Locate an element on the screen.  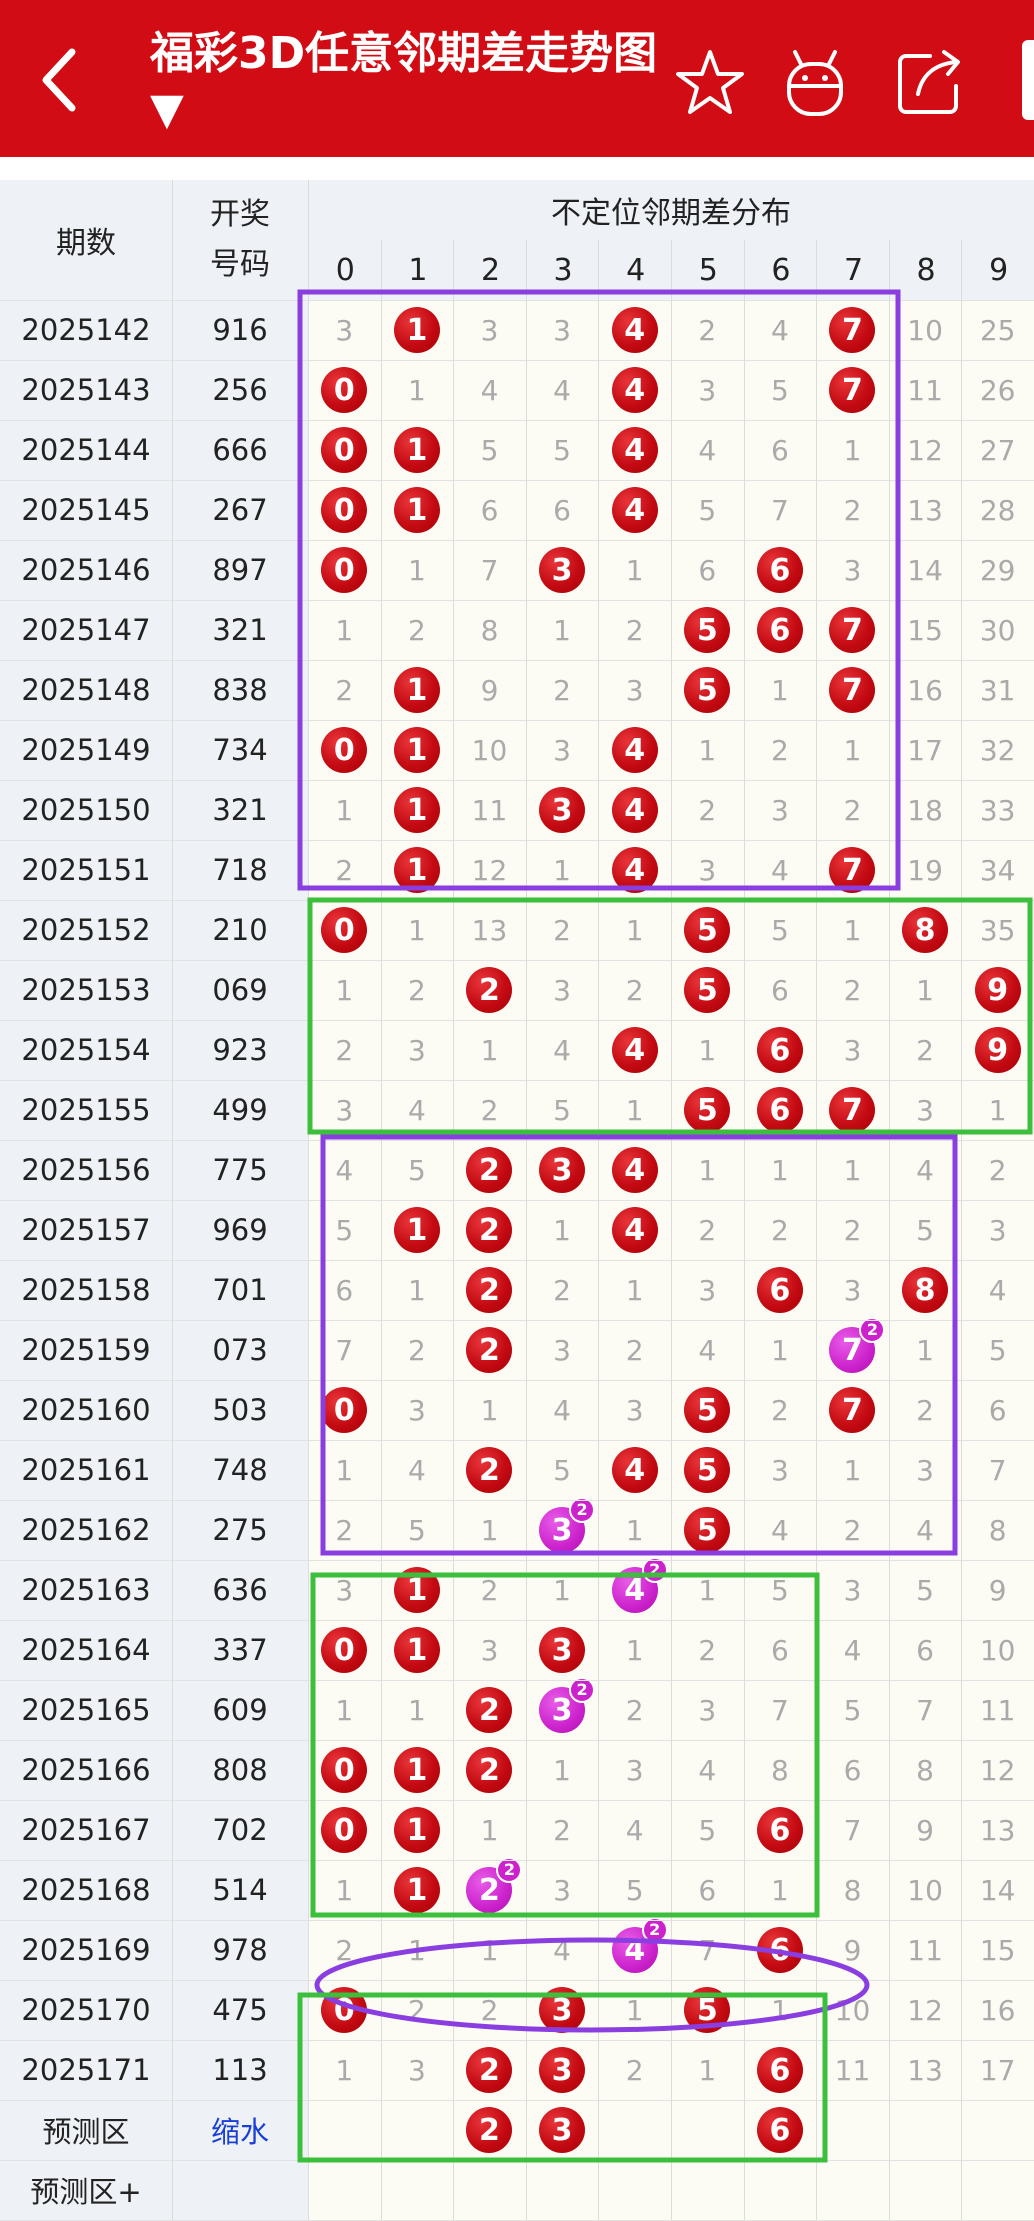
diff-cell: 11 is located at coordinates (925, 1950).